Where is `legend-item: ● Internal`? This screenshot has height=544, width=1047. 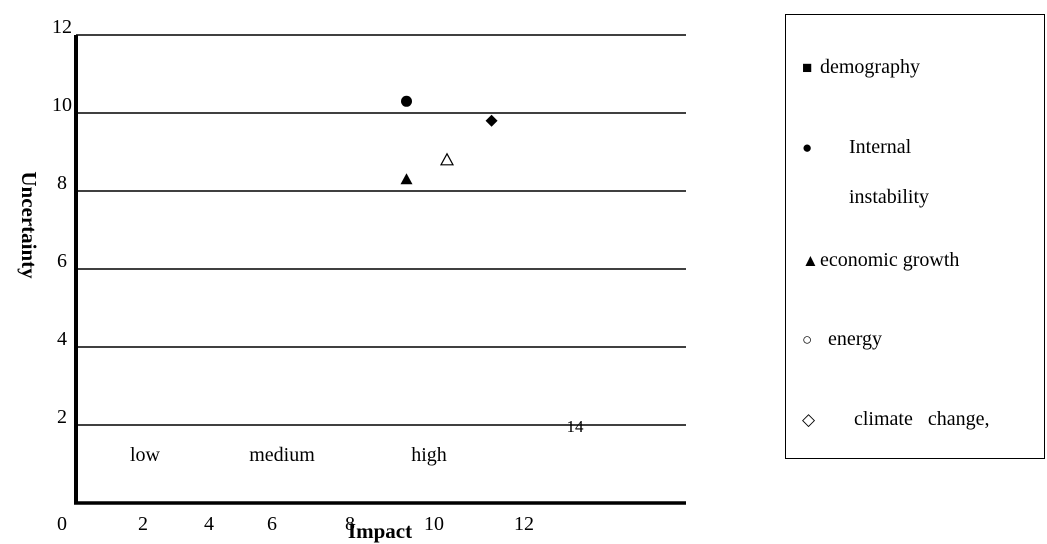
legend-item: ● Internal is located at coordinates (856, 147).